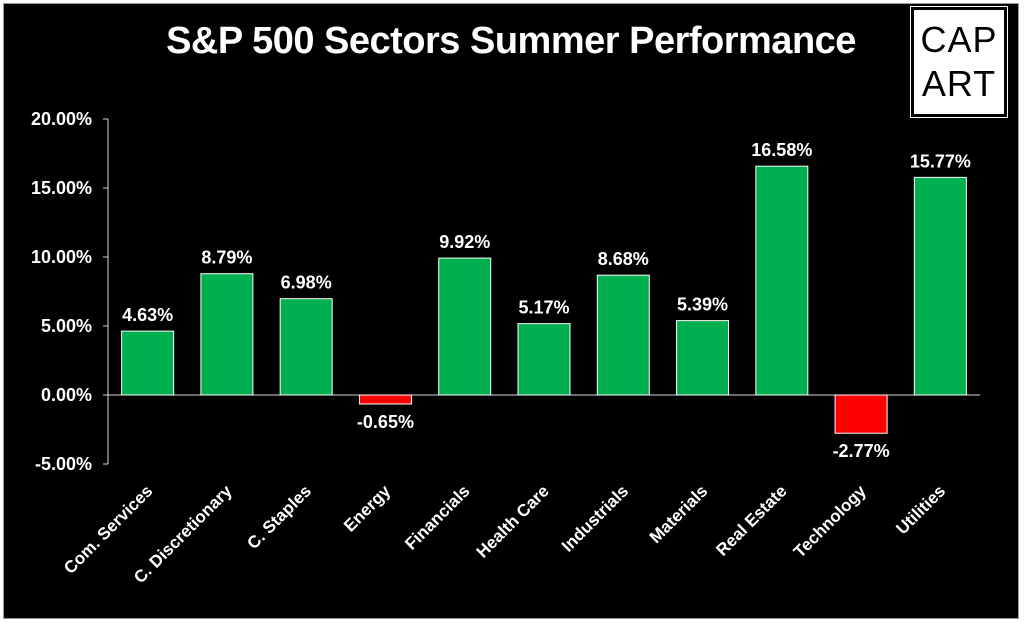 The image size is (1024, 624). I want to click on y-tick-label: 10.00%, so click(61, 257).